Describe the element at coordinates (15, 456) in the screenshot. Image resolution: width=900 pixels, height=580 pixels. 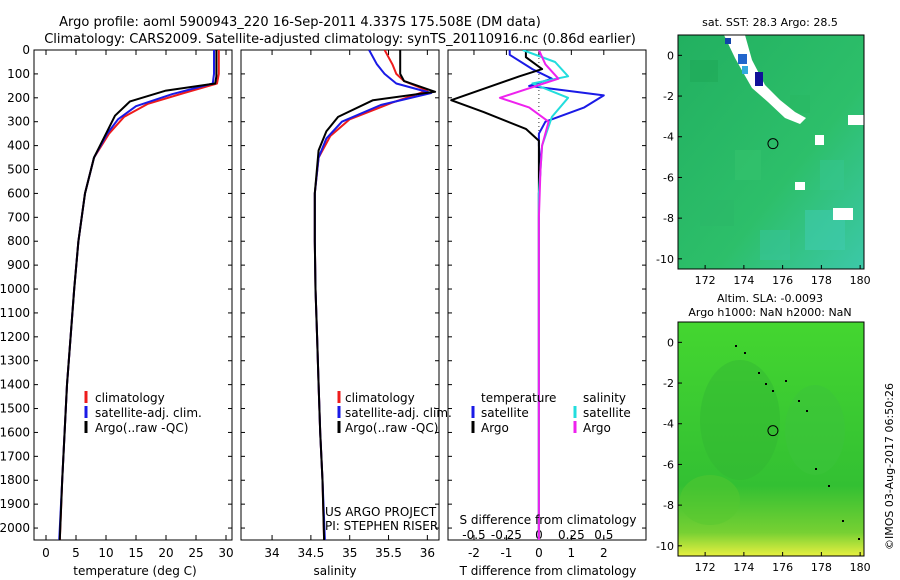
I see `depth-tick-label: 1700` at that location.